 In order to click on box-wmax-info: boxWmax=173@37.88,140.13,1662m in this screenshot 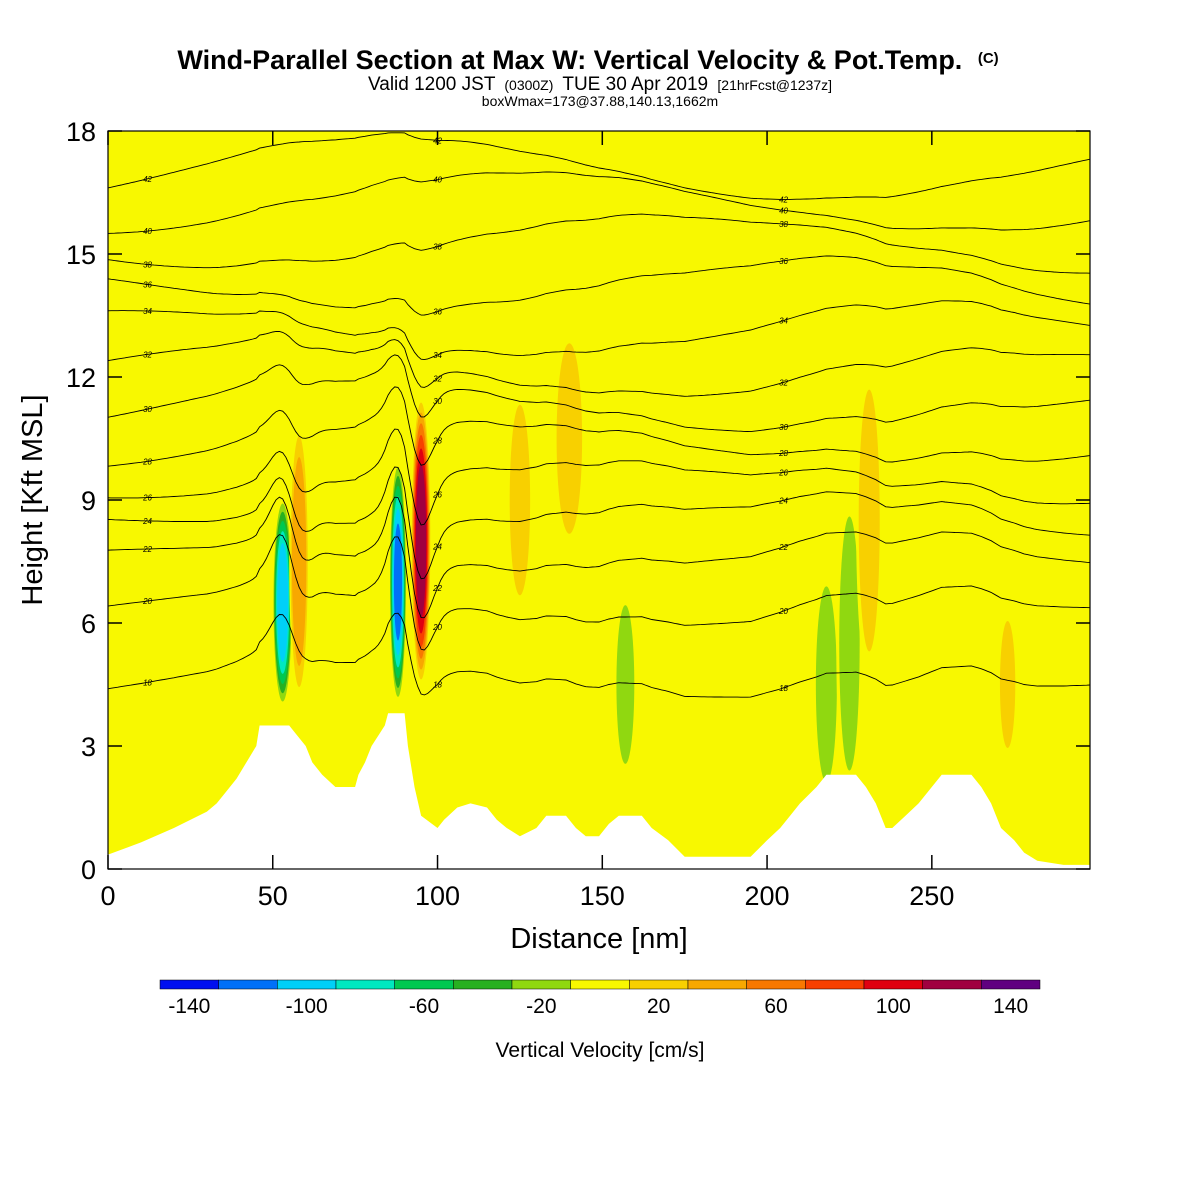, I will do `click(600, 101)`.